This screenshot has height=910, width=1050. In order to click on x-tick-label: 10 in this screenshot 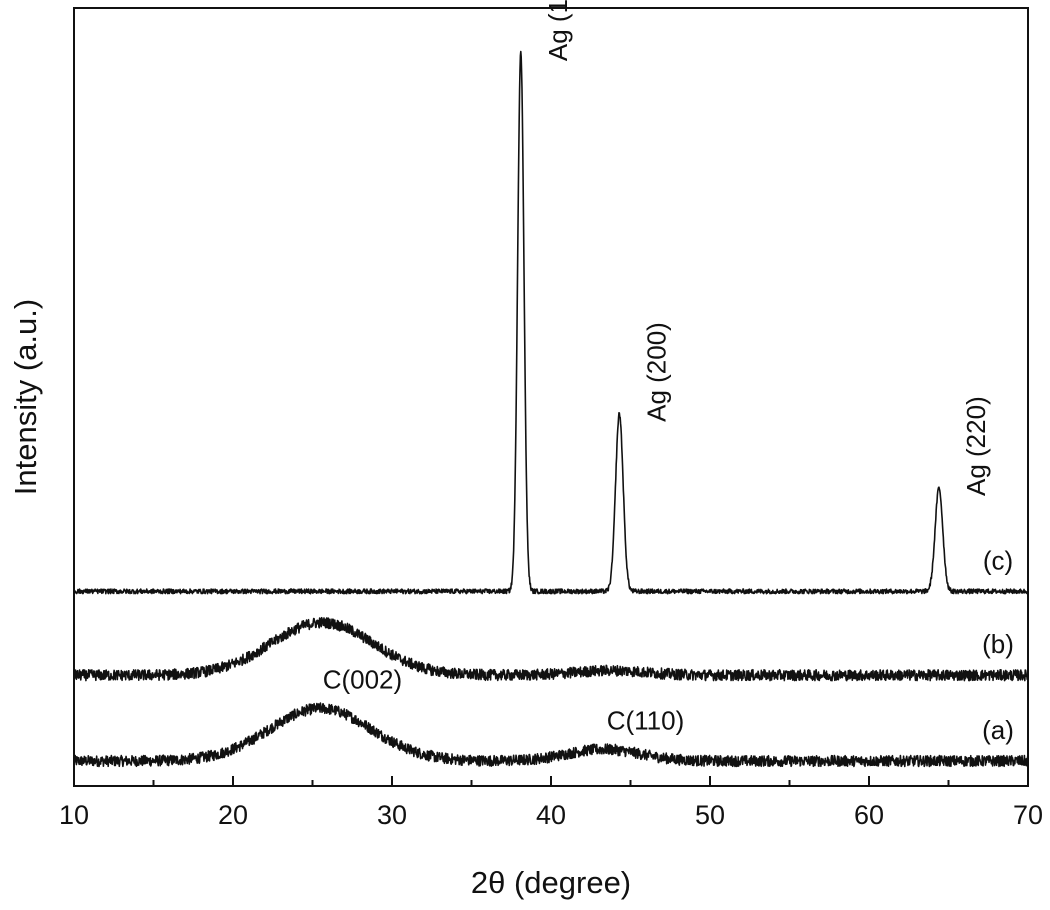, I will do `click(74, 815)`.